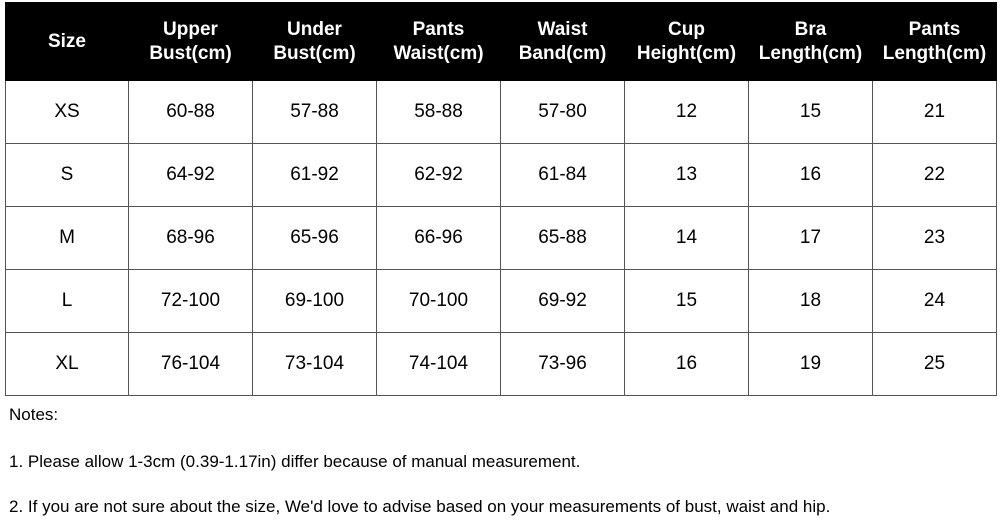  I want to click on table-cell: 62-92, so click(438, 175).